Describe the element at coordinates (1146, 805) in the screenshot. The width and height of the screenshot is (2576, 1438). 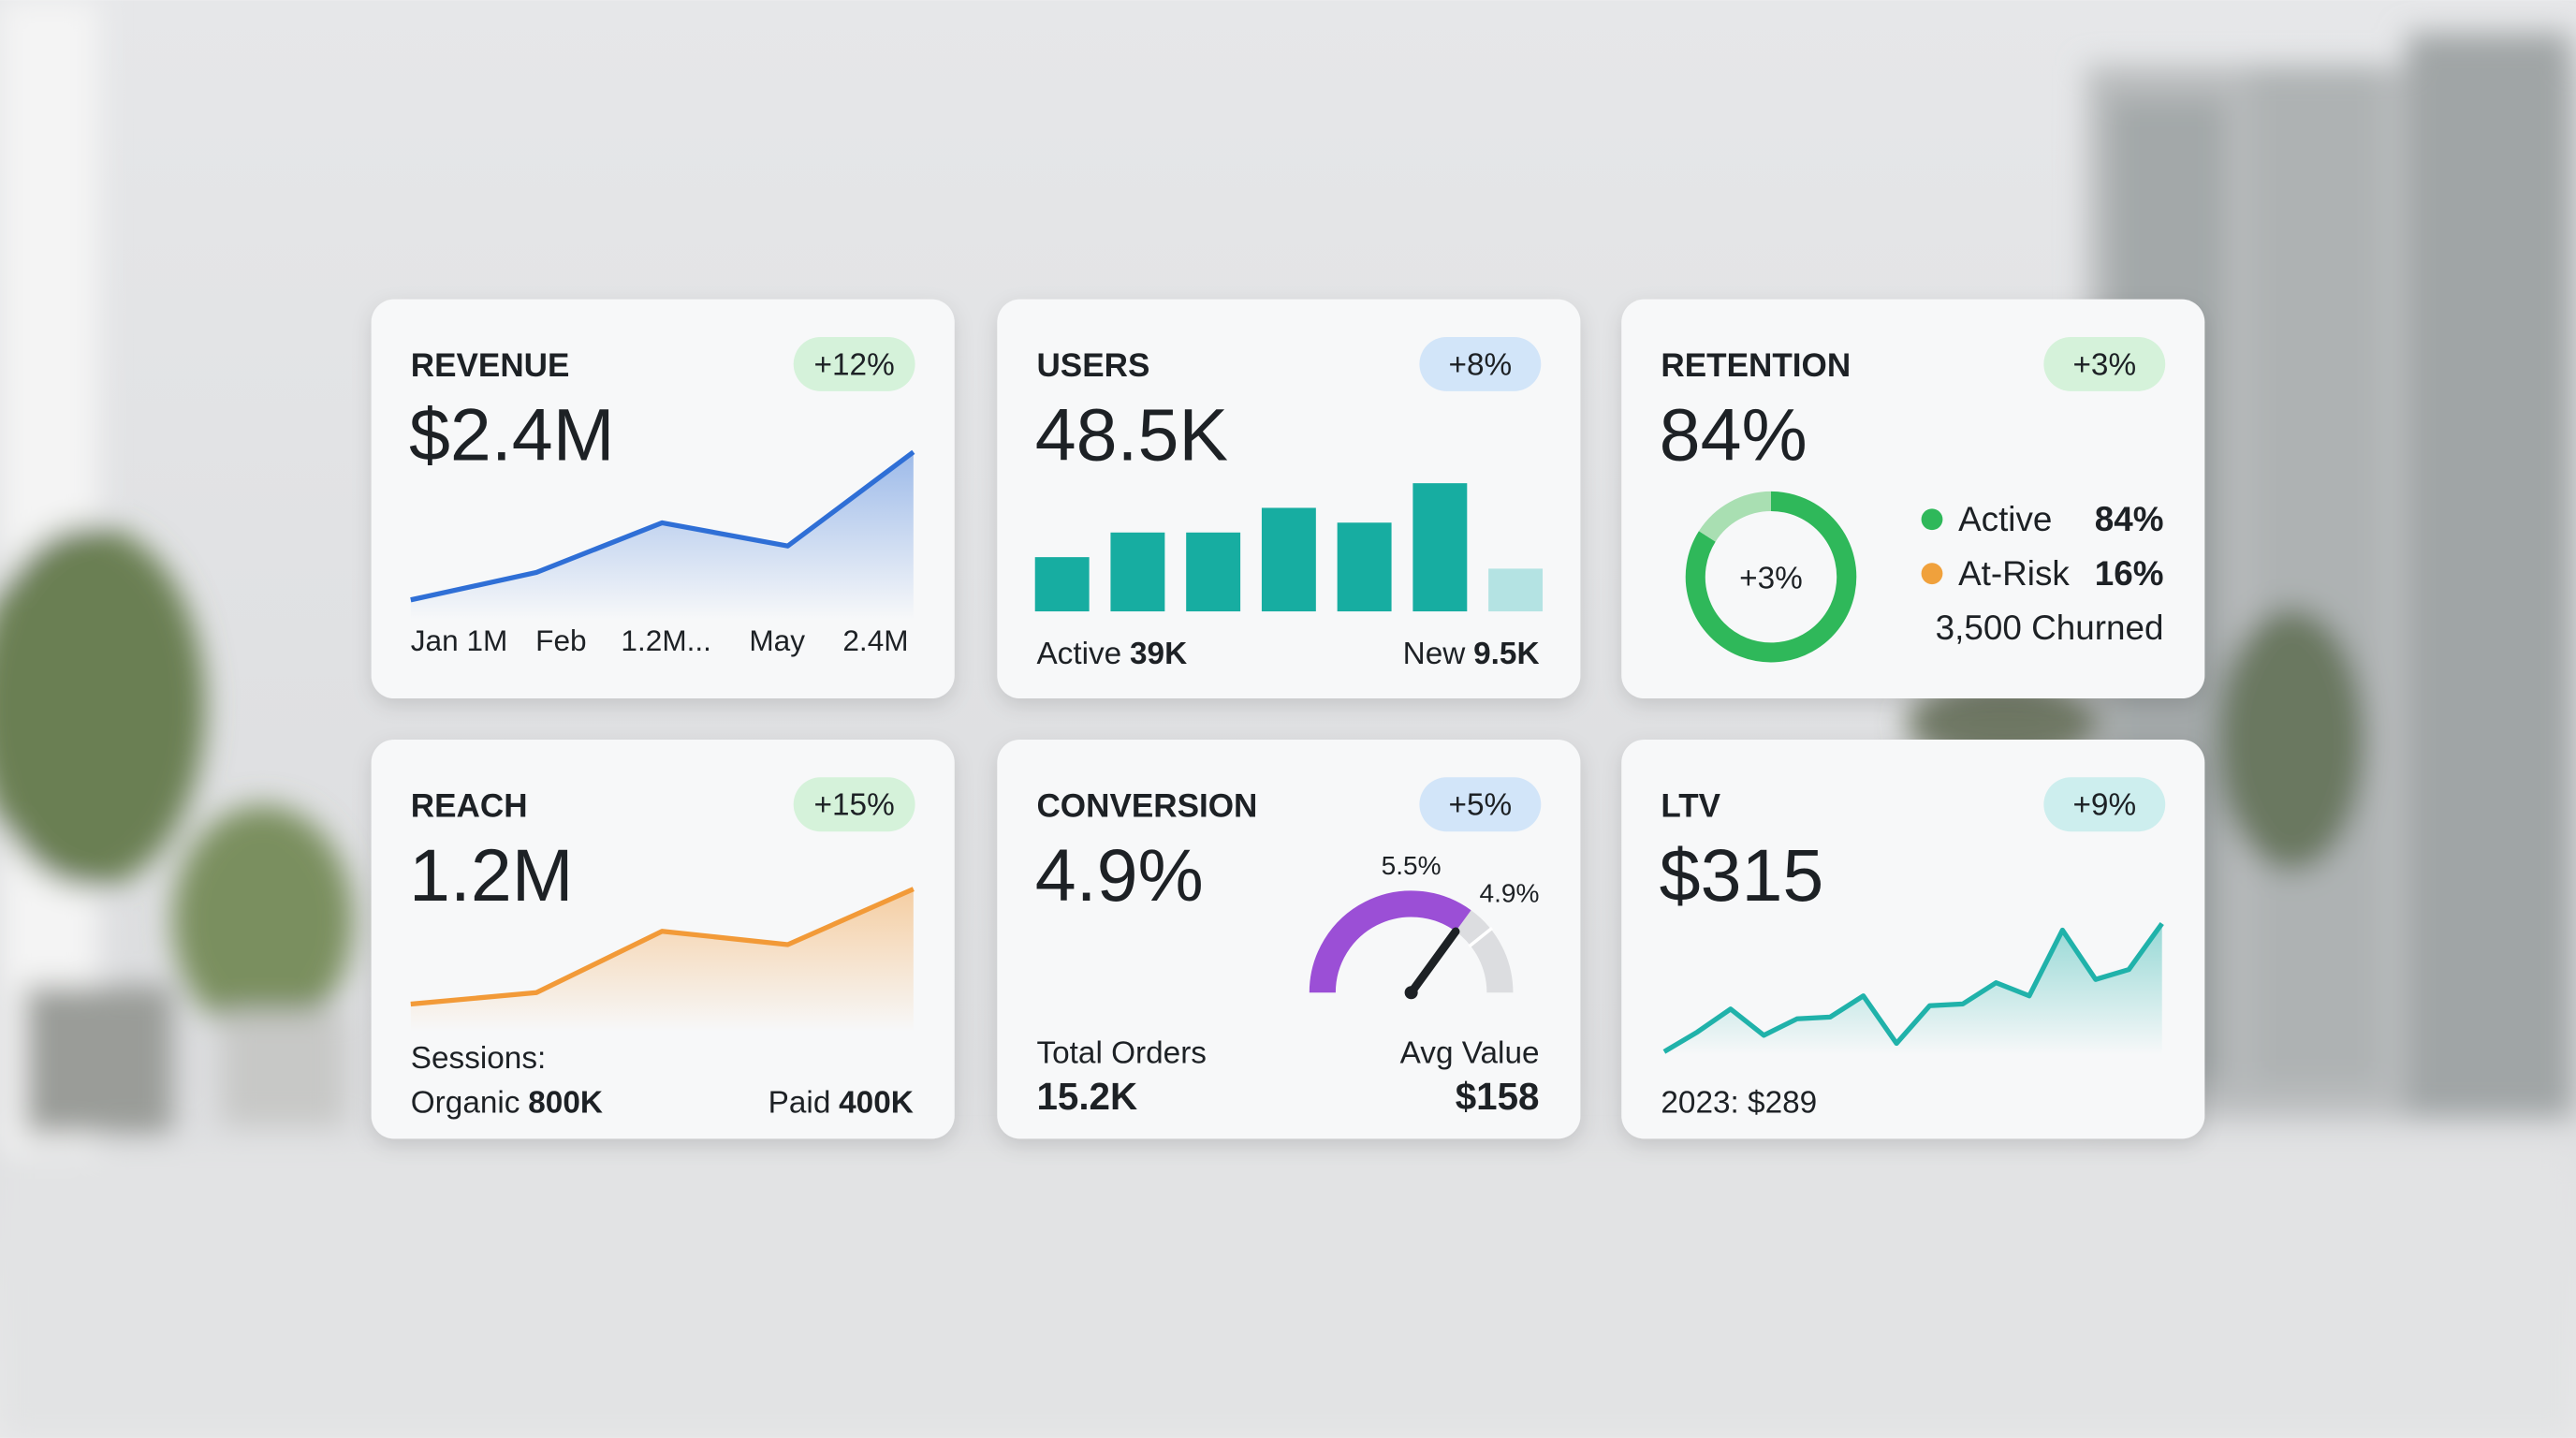
I see `card-title: CONVERSION` at that location.